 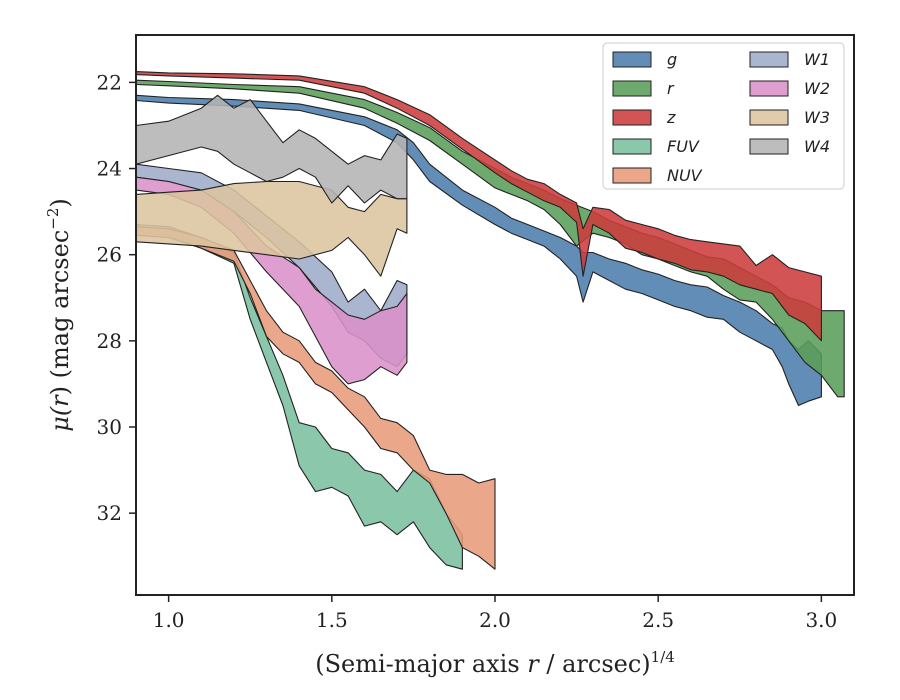 I want to click on y-tick-label: 26, so click(x=109, y=255).